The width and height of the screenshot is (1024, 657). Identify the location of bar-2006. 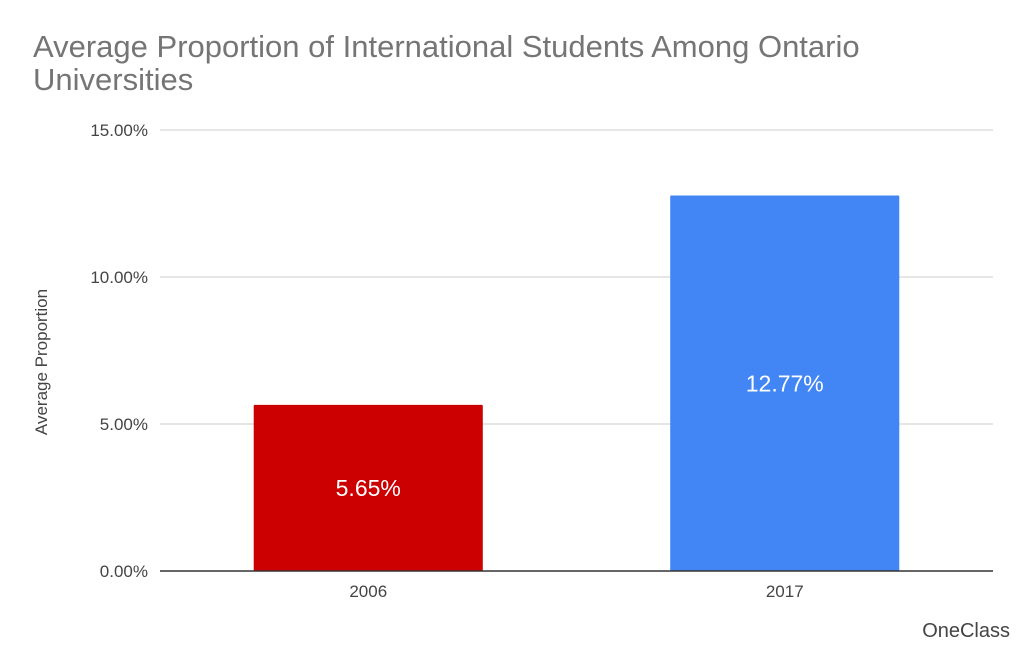
(368, 487).